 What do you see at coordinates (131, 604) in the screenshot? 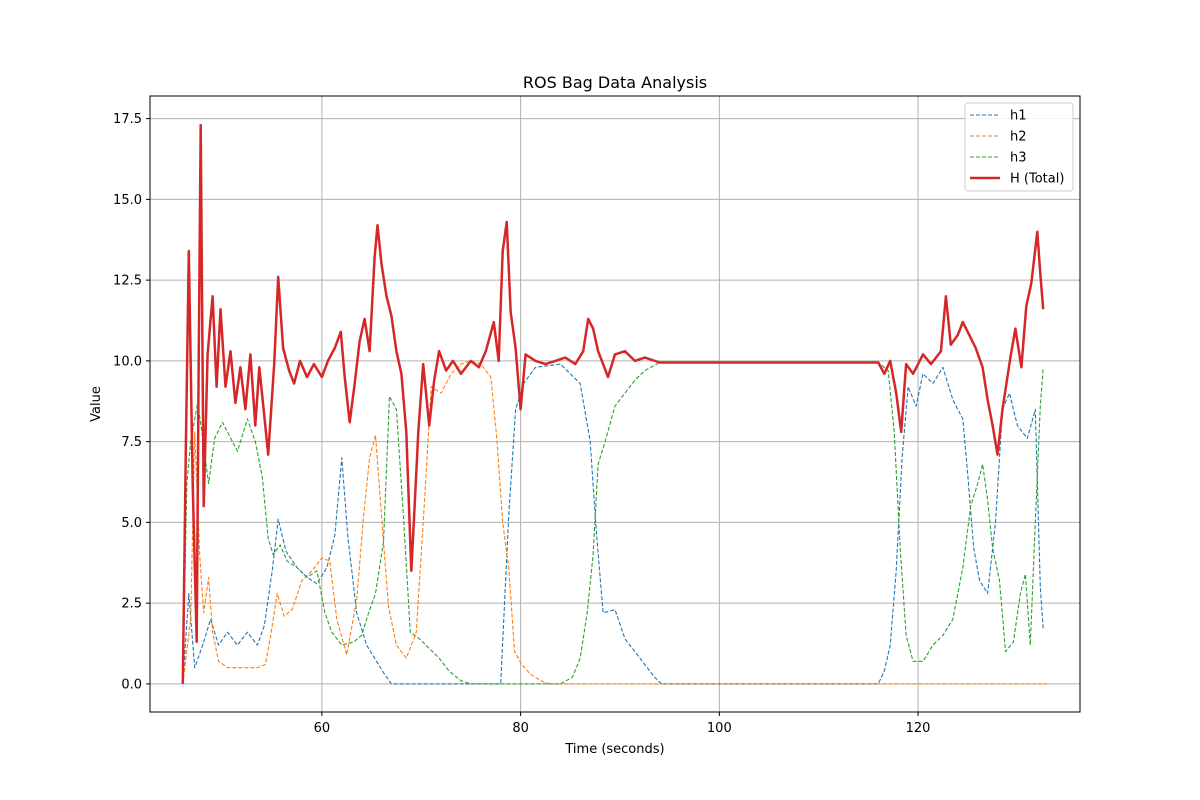
I see `y-tick-label: 2.5` at bounding box center [131, 604].